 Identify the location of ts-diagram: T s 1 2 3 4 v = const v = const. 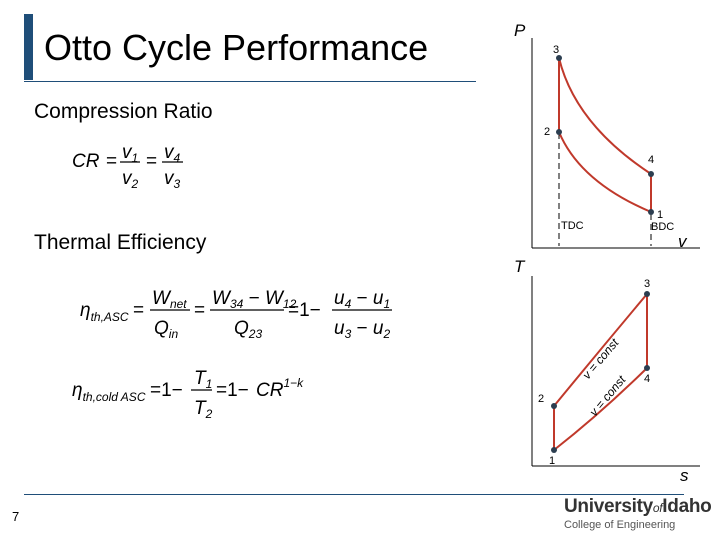
(607, 370).